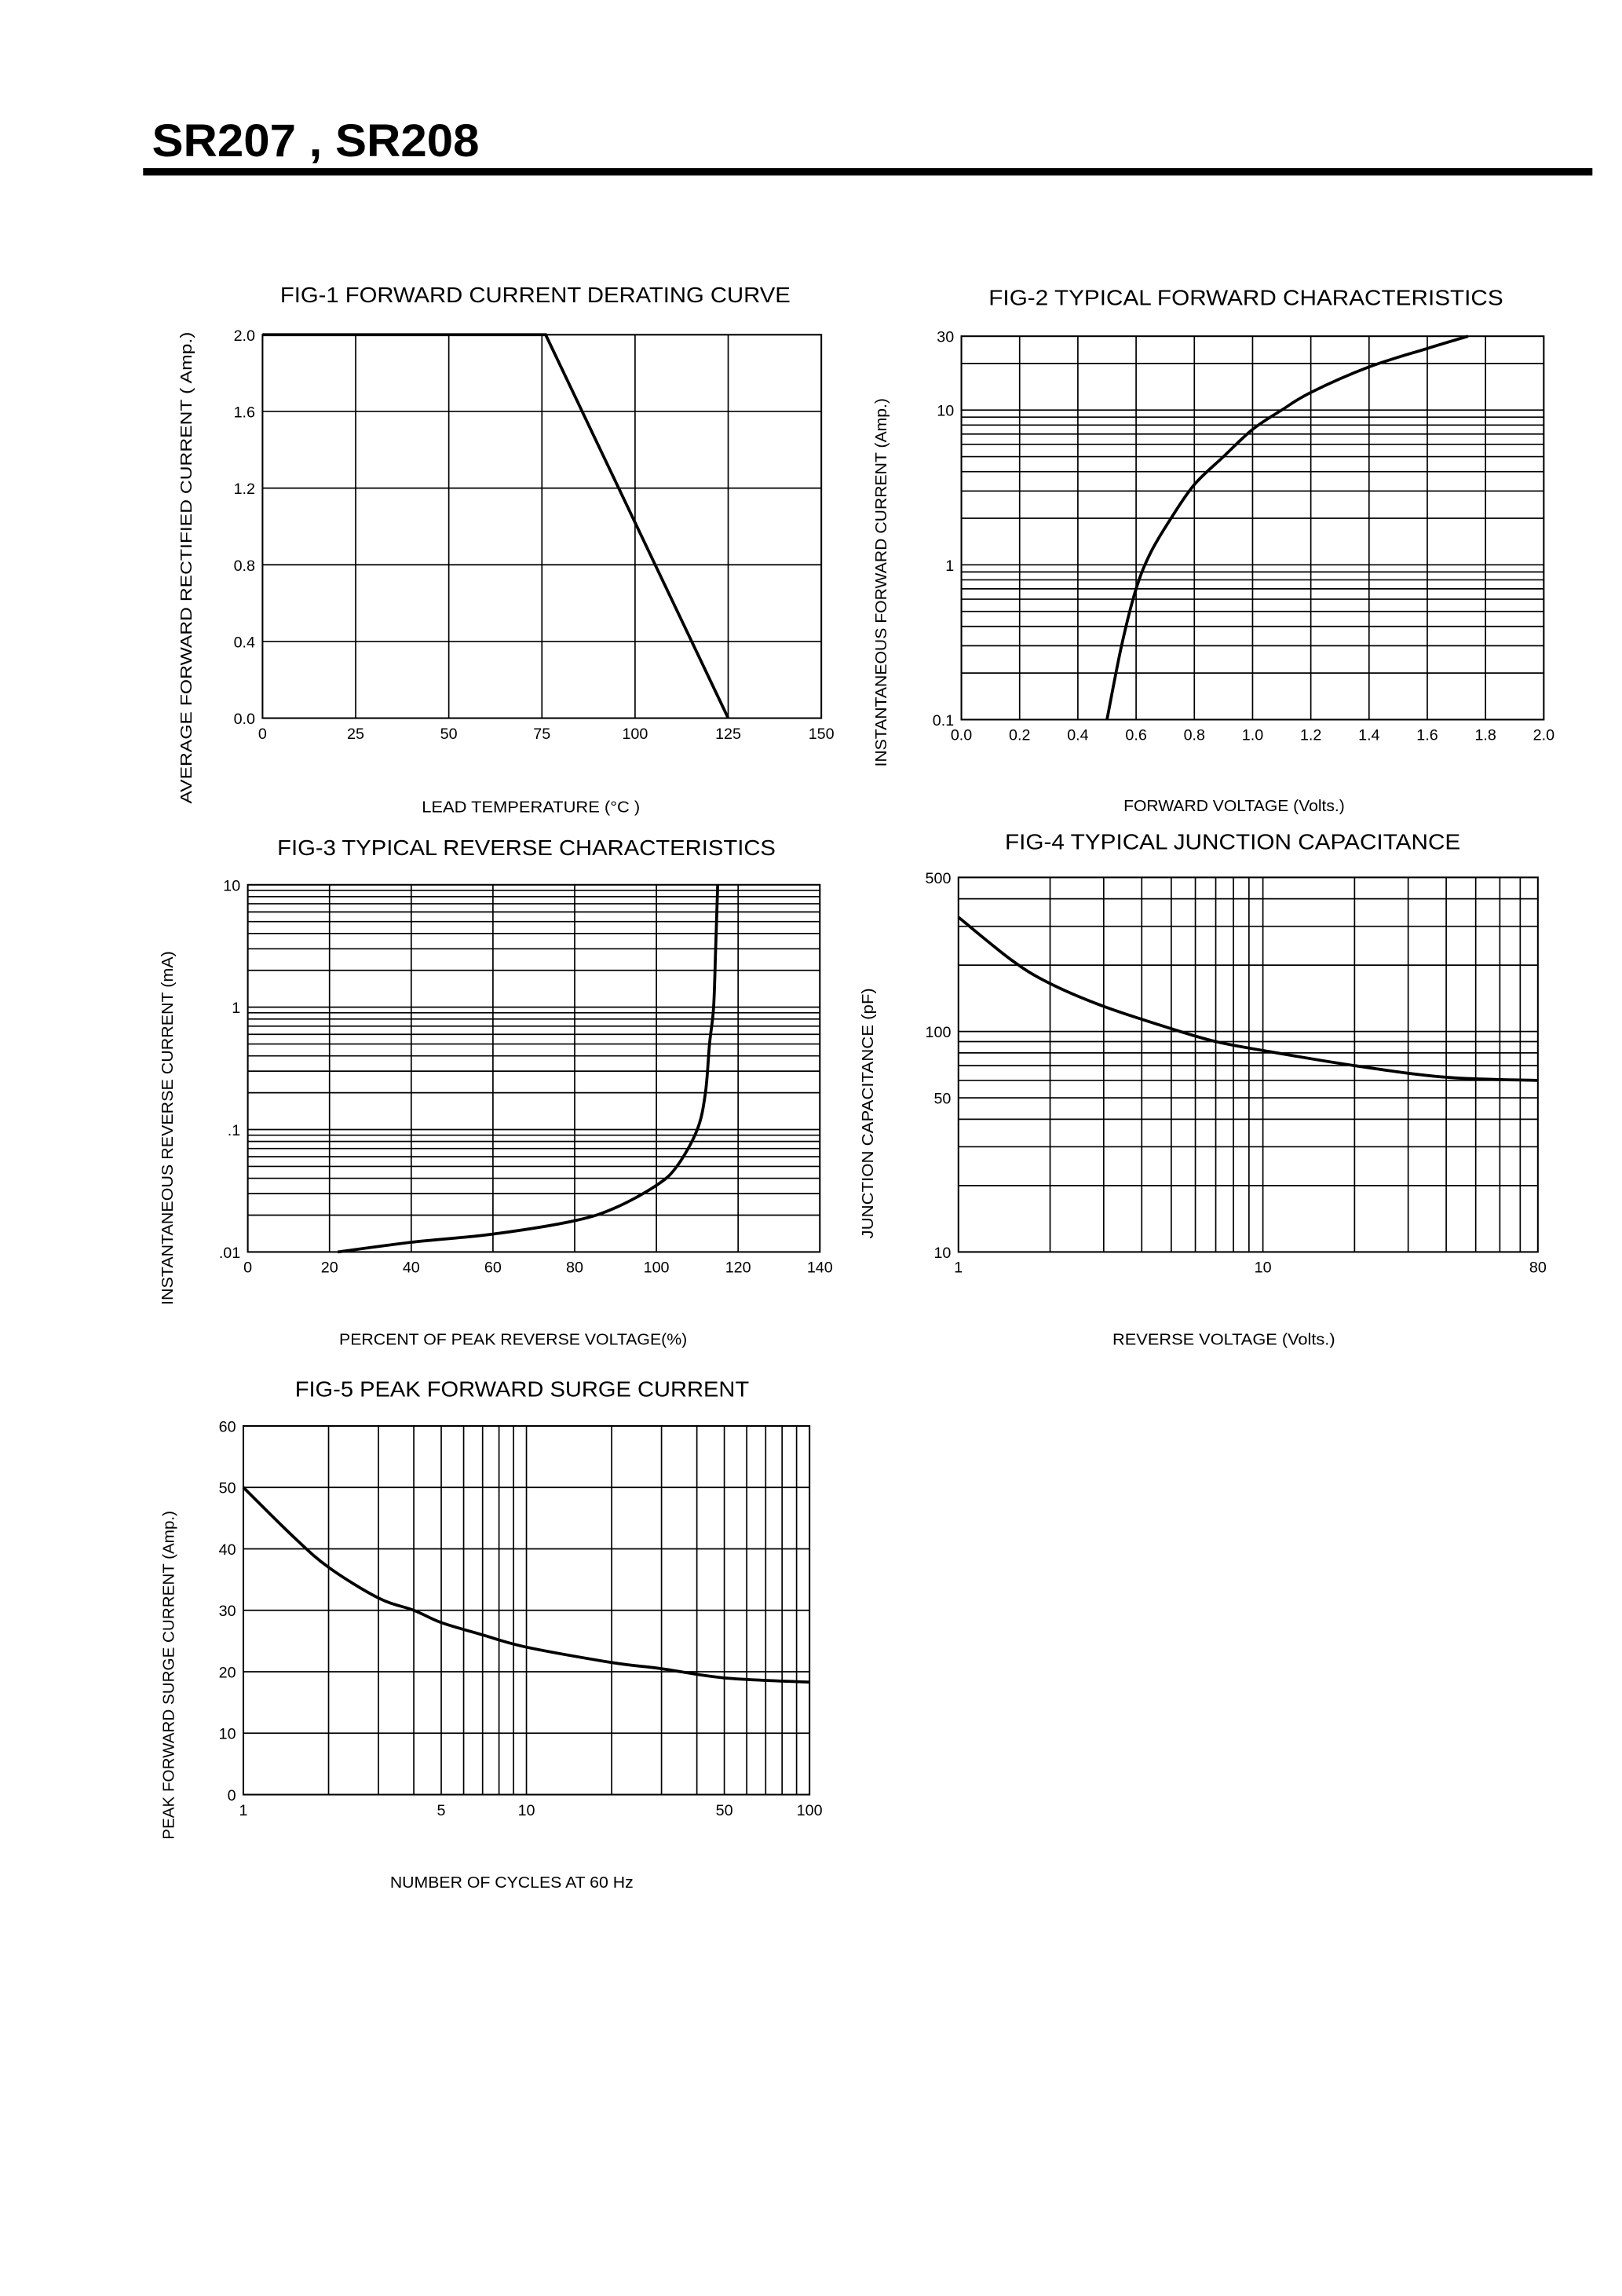 This screenshot has height=2296, width=1622. Describe the element at coordinates (1245, 298) in the screenshot. I see `chart-title: FIG-2 TYPICAL FORWARD CHARACTERISTICS` at that location.